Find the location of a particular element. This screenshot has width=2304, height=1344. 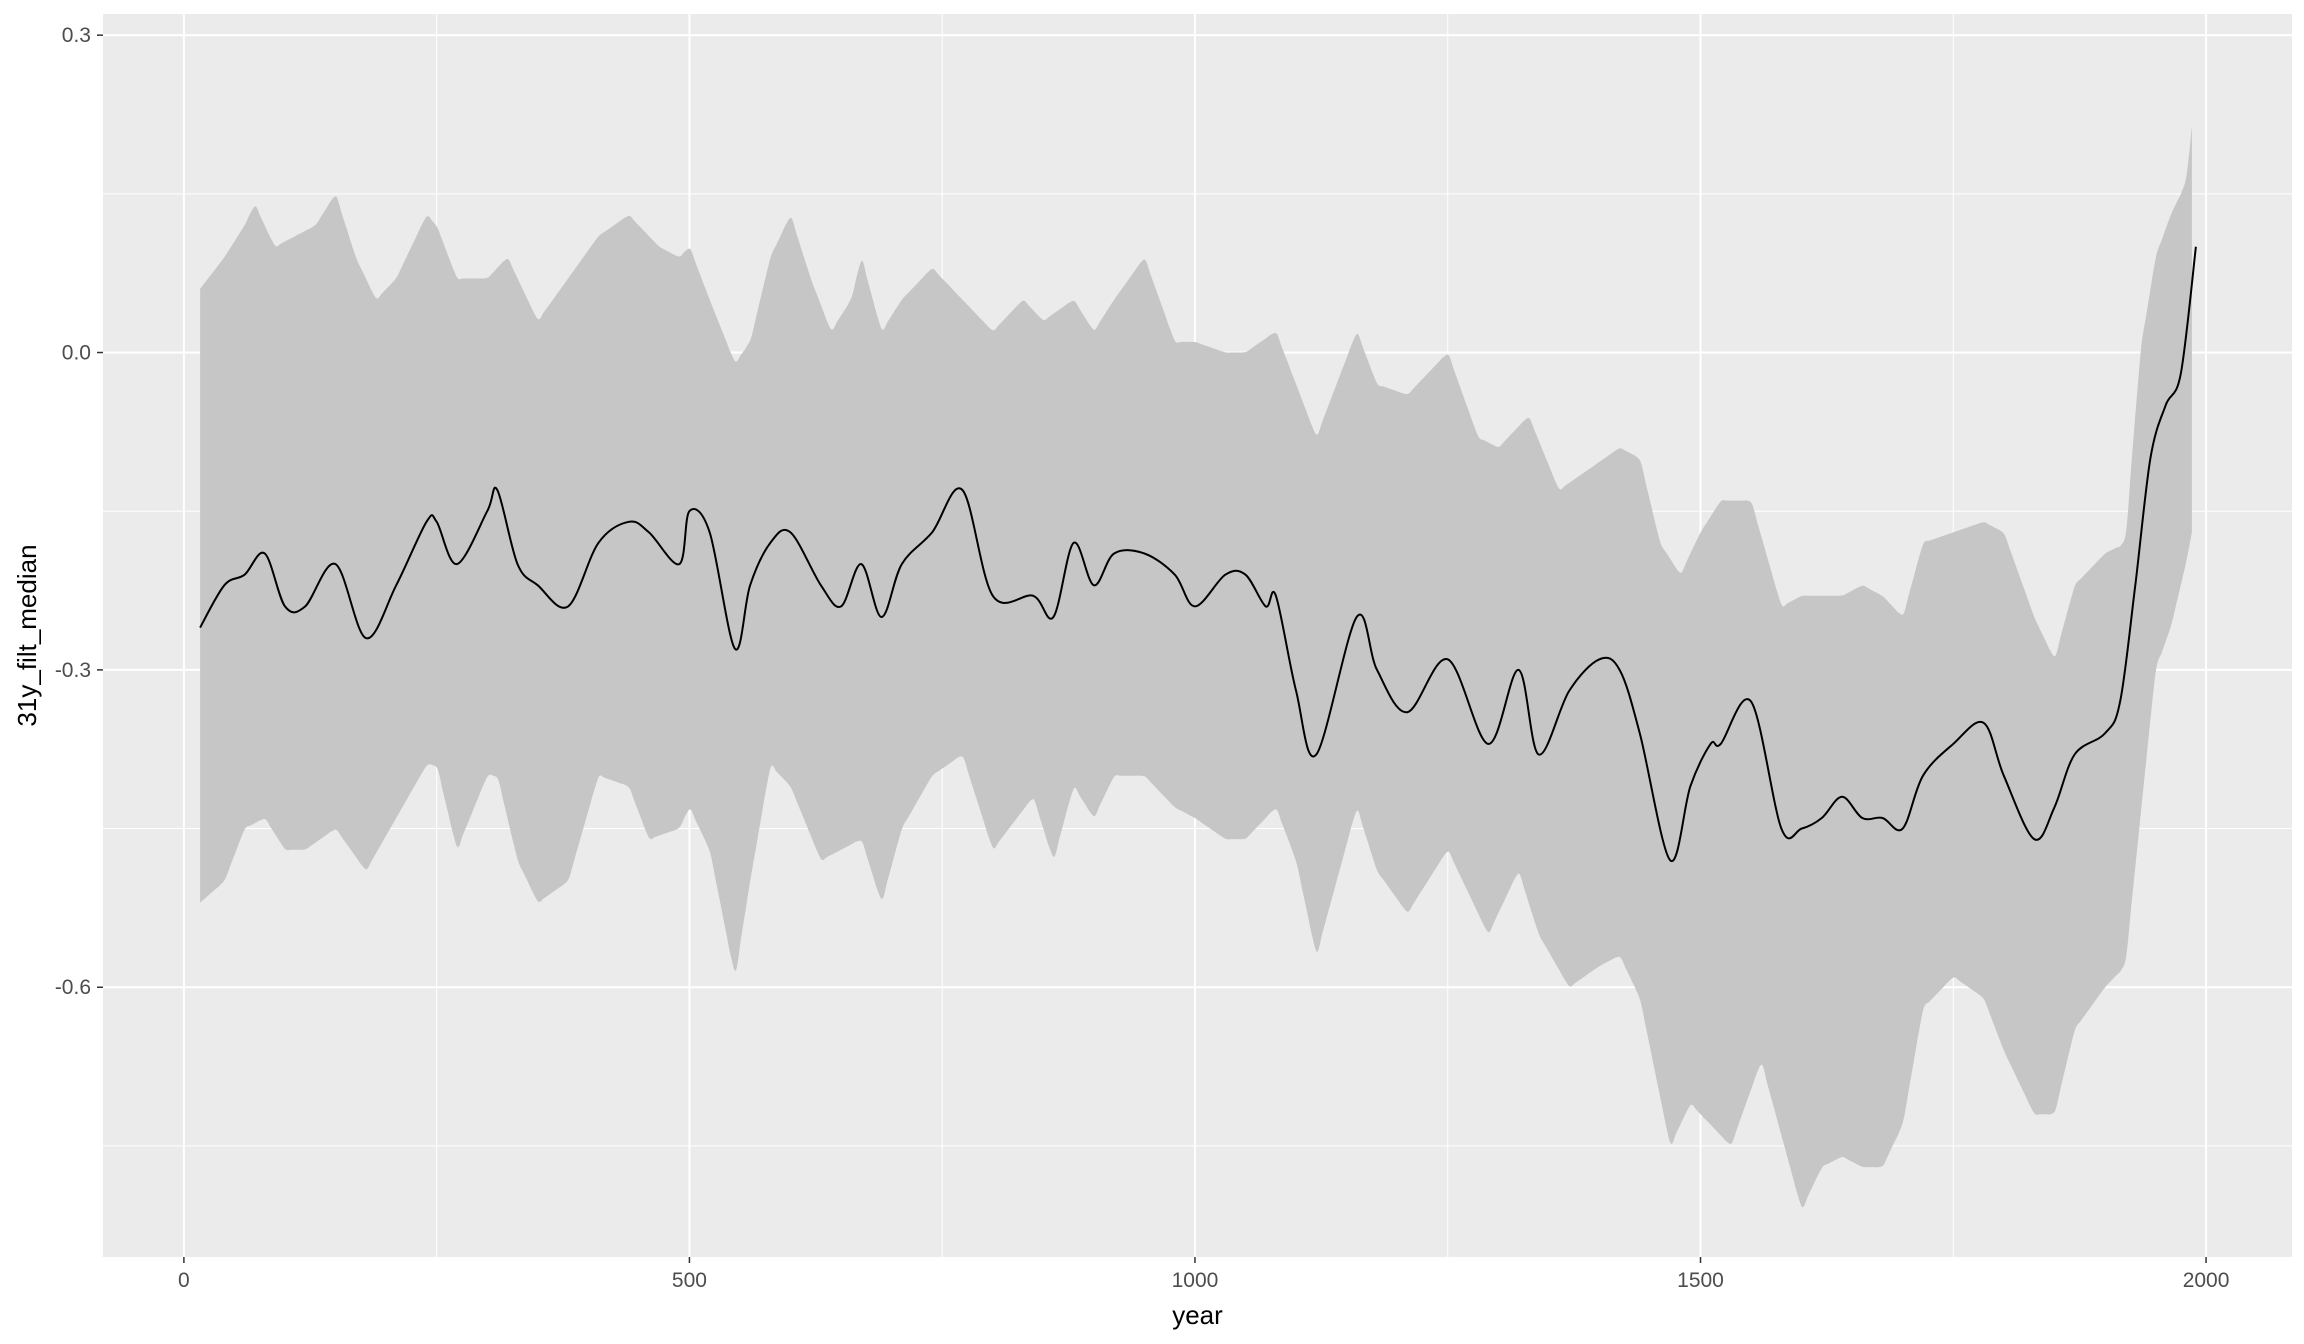

x-tick-label: 2000 is located at coordinates (2206, 1280).